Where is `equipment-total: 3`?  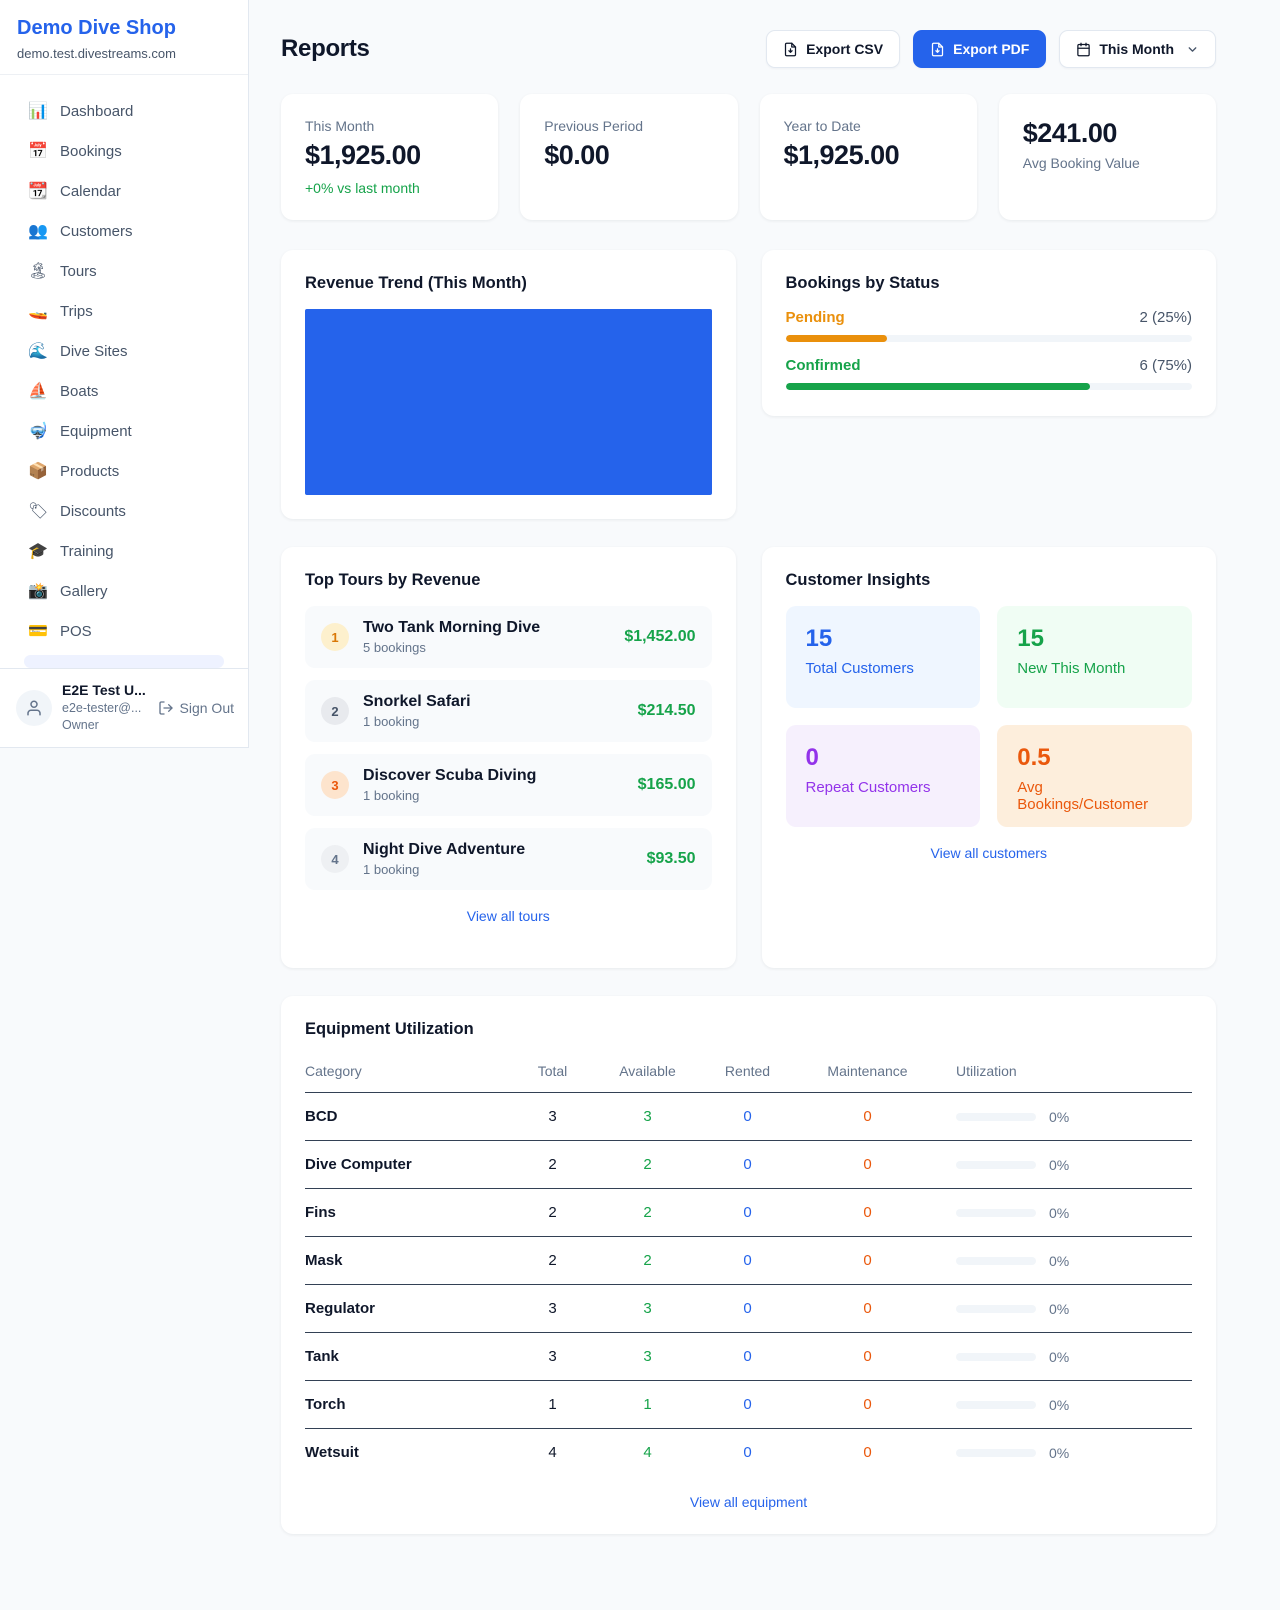
equipment-total: 3 is located at coordinates (552, 1308).